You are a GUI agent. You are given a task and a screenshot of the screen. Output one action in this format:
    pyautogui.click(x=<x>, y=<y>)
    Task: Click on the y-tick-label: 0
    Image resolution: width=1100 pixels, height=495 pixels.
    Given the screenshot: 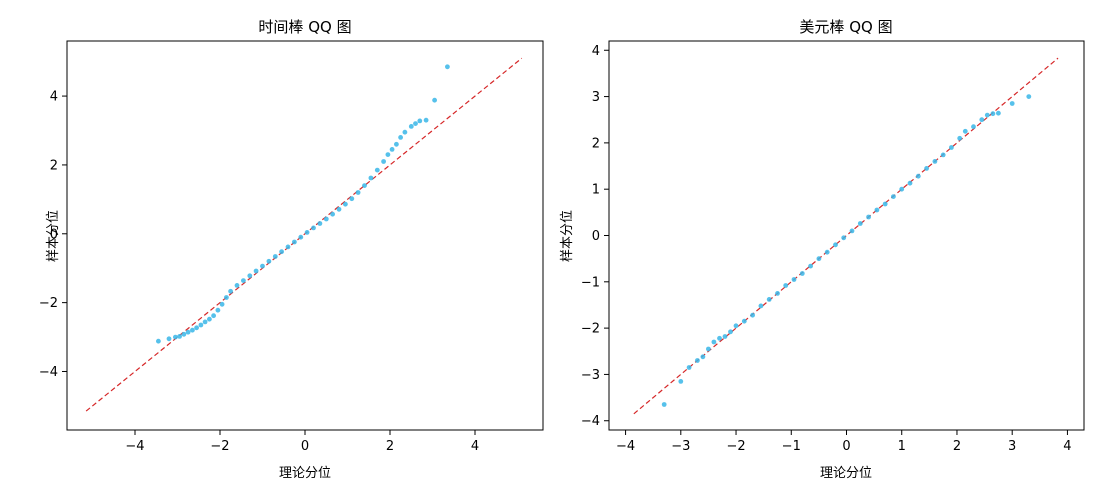 What is the action you would take?
    pyautogui.click(x=54, y=234)
    